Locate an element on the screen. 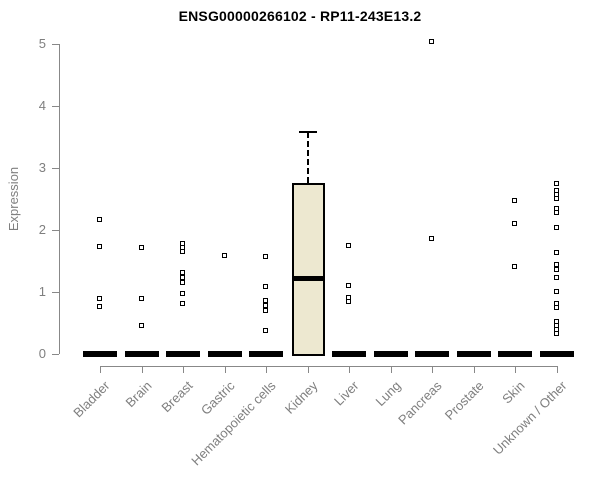  y-axis-line is located at coordinates (59, 199).